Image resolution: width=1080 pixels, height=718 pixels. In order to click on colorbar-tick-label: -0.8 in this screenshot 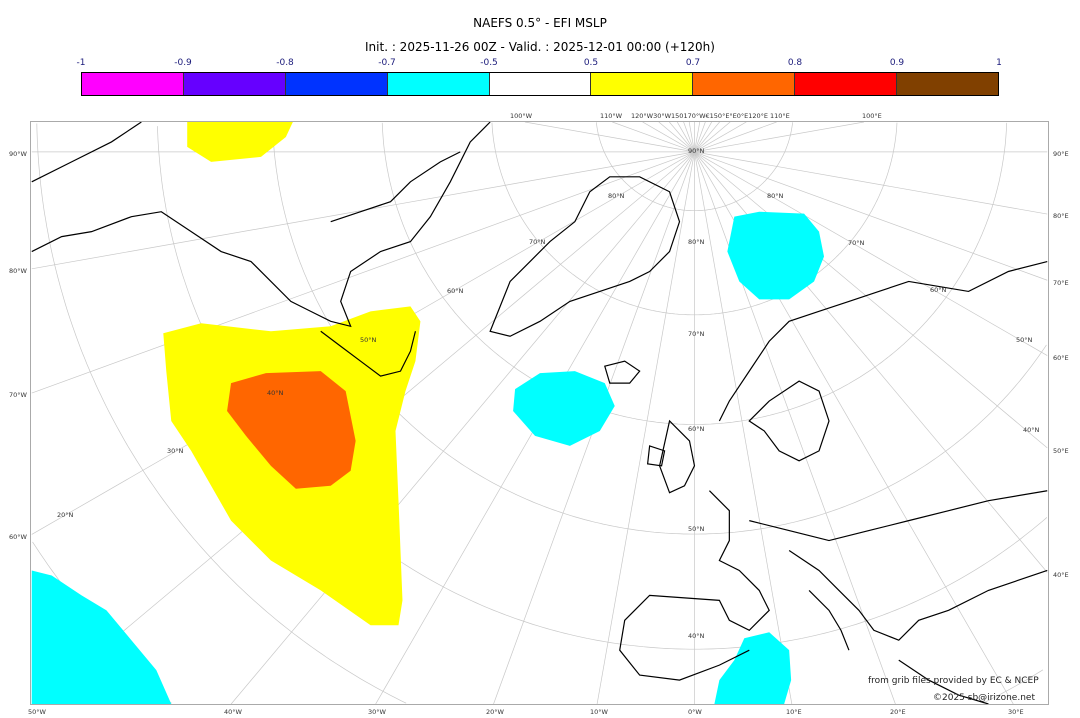, I will do `click(285, 63)`.